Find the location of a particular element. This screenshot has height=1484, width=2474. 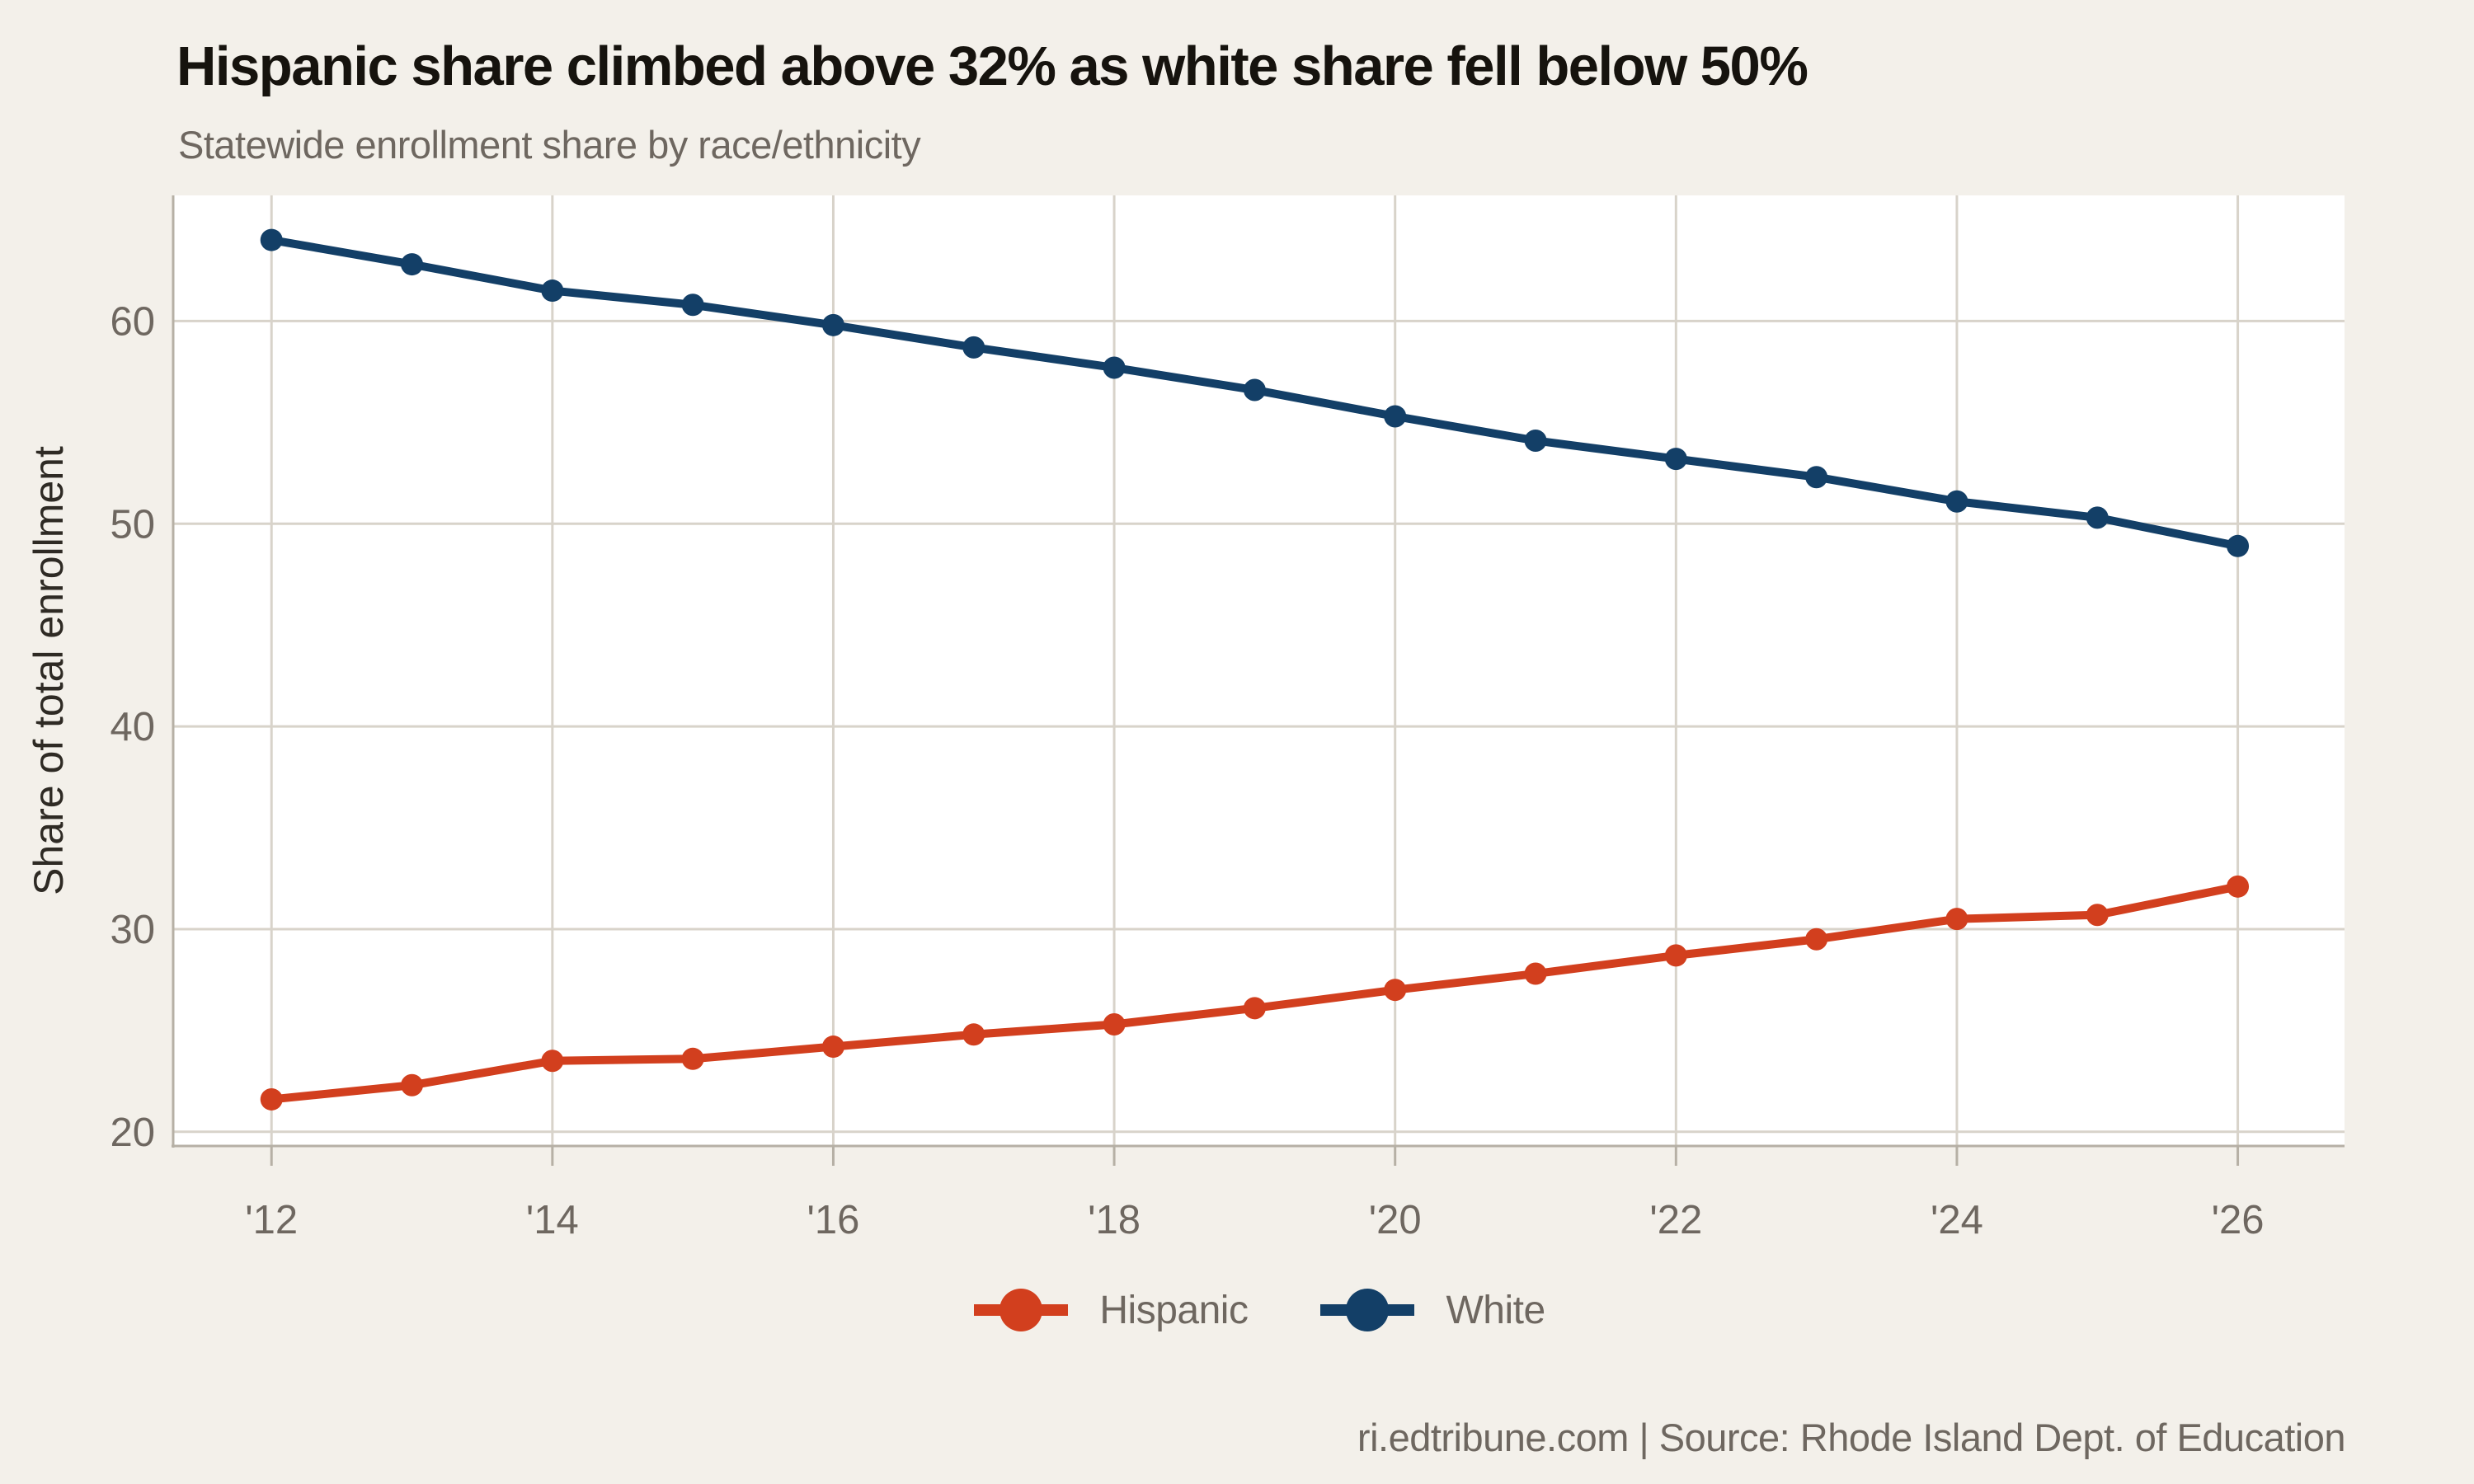

white-point-2023 is located at coordinates (1816, 477).